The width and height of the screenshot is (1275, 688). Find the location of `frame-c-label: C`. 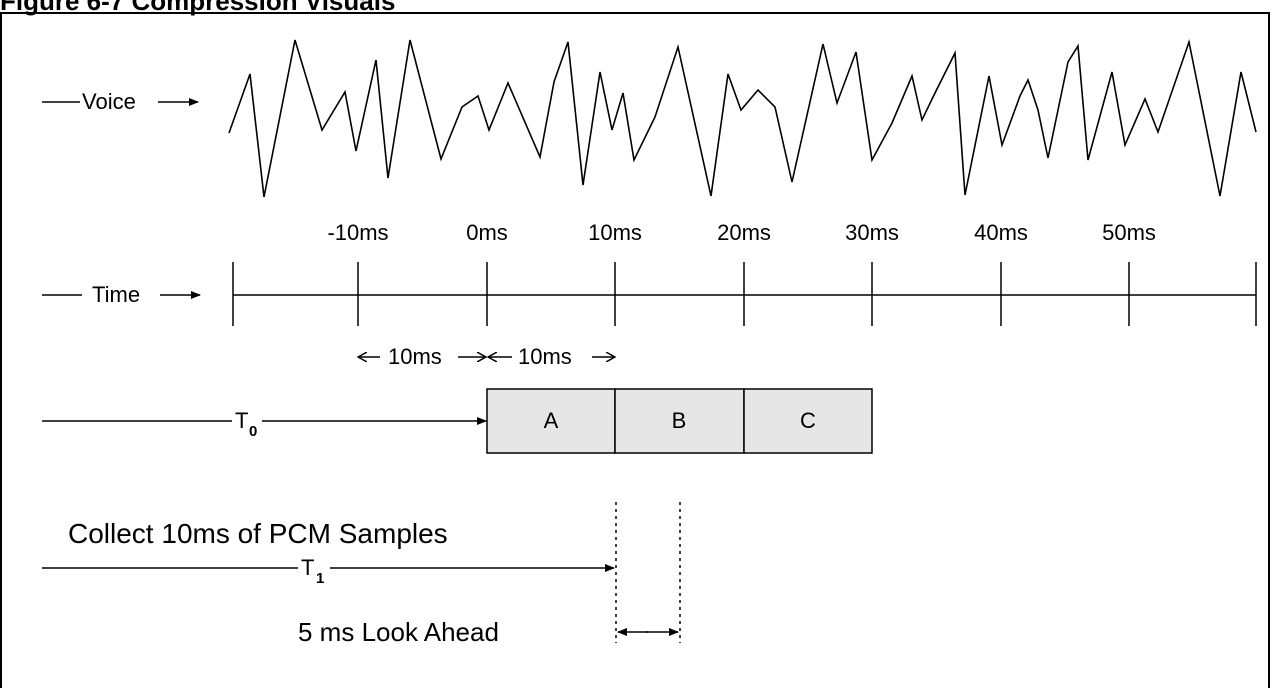

frame-c-label: C is located at coordinates (808, 420).